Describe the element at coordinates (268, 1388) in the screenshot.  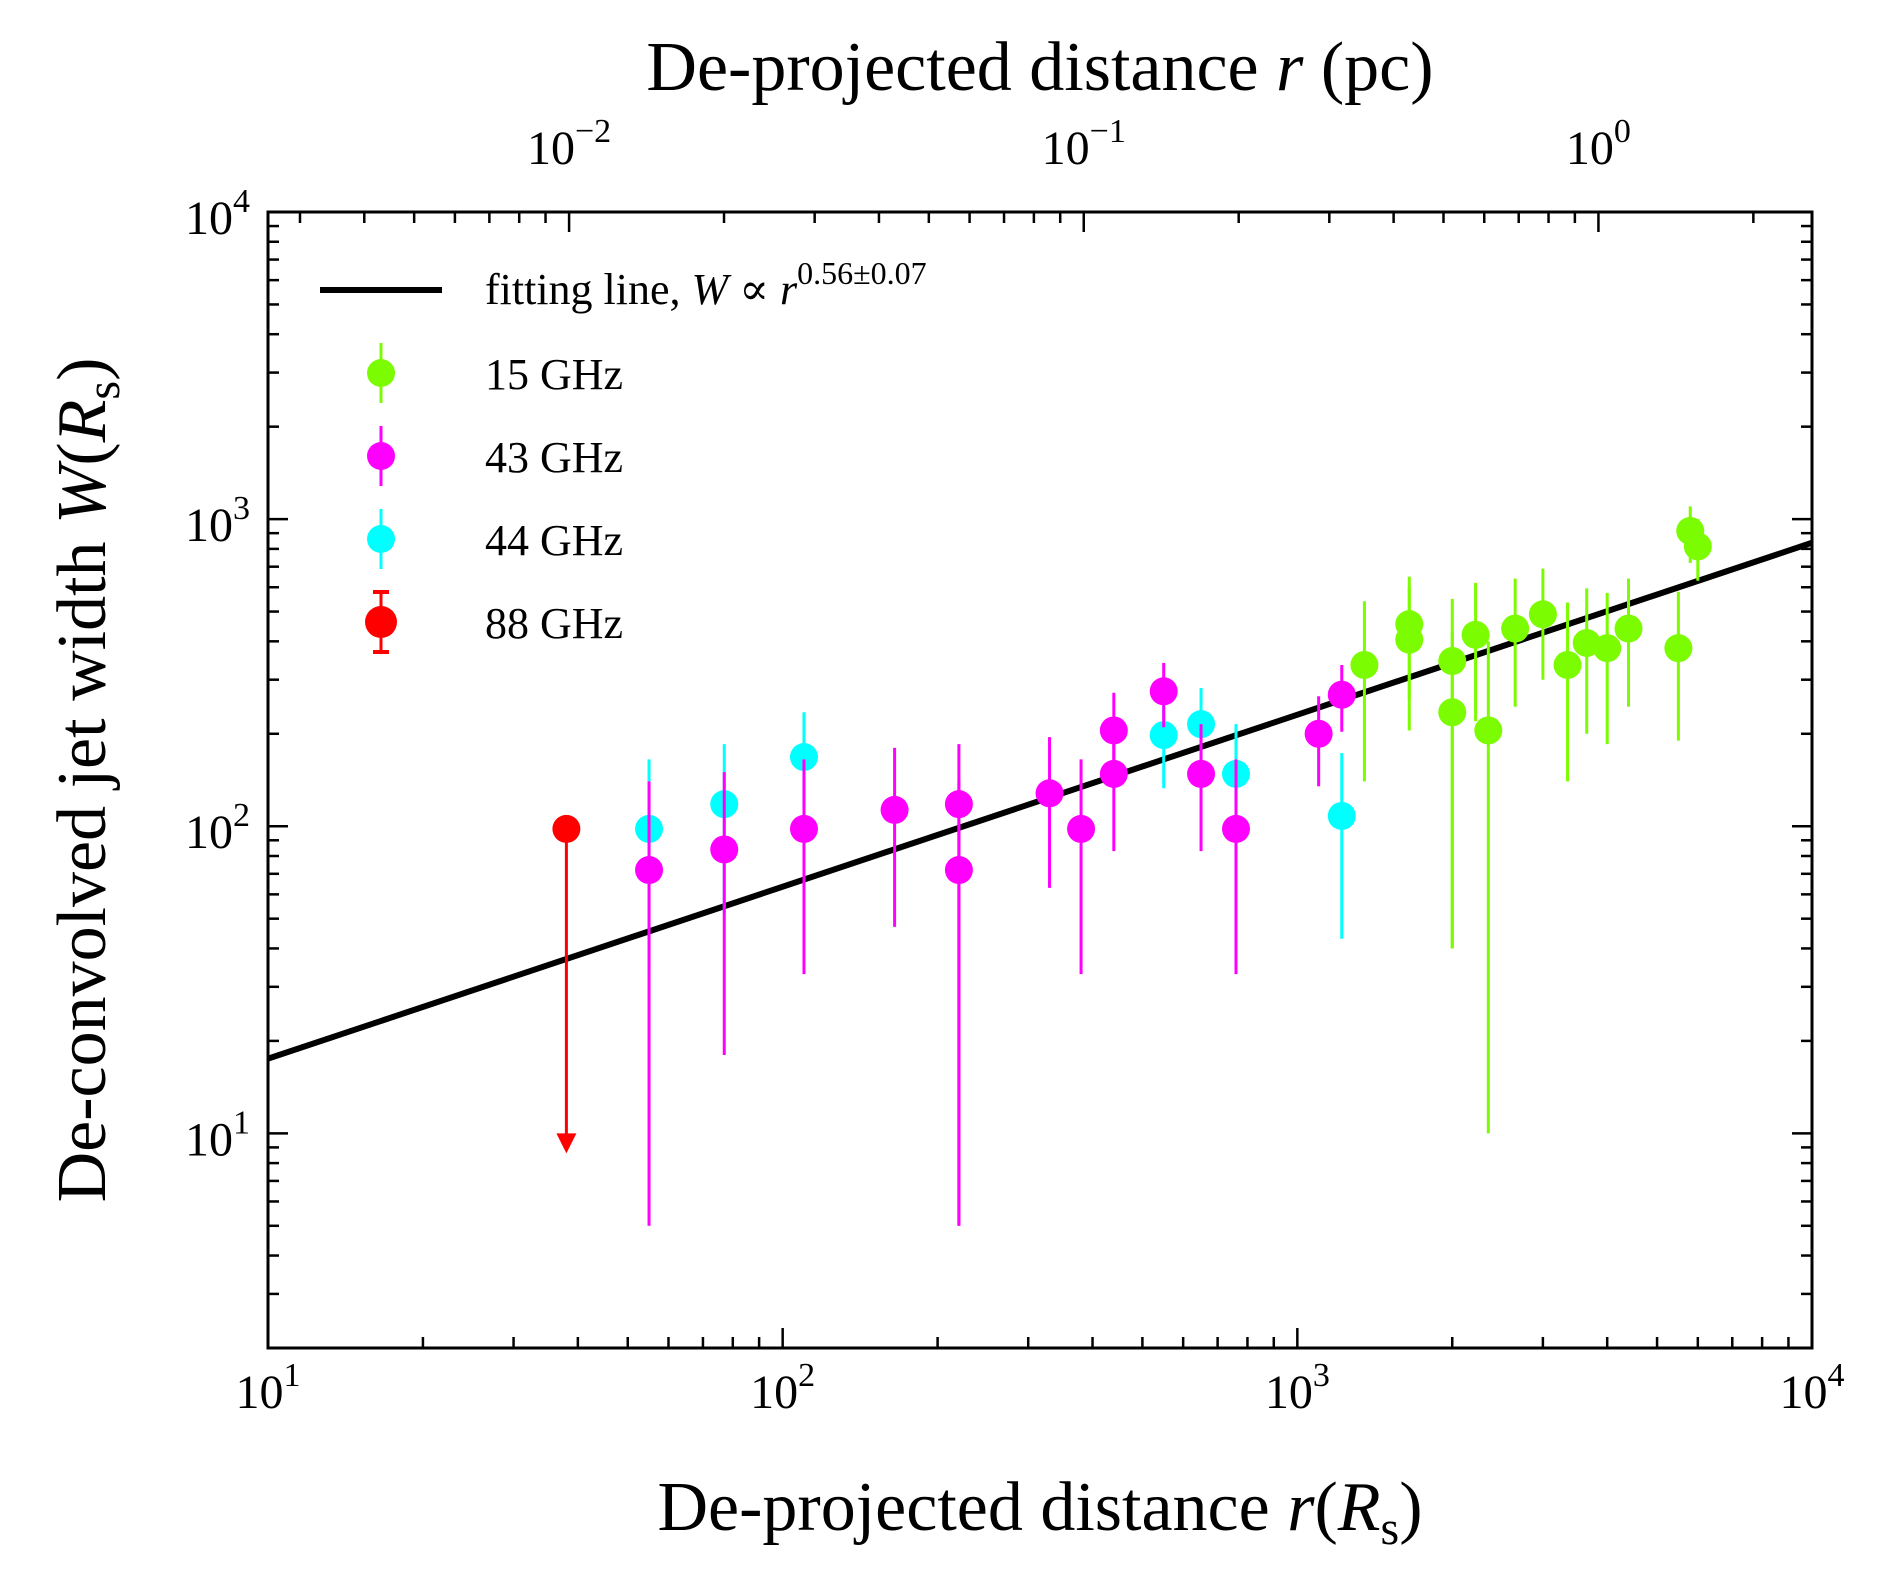
I see `x-tick-label: 10¹` at that location.